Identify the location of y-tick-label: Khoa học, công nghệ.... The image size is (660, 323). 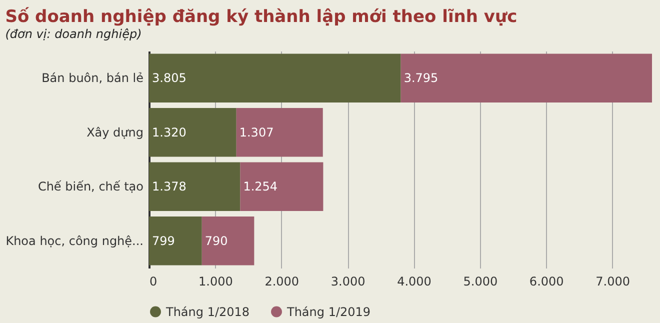
(75, 241).